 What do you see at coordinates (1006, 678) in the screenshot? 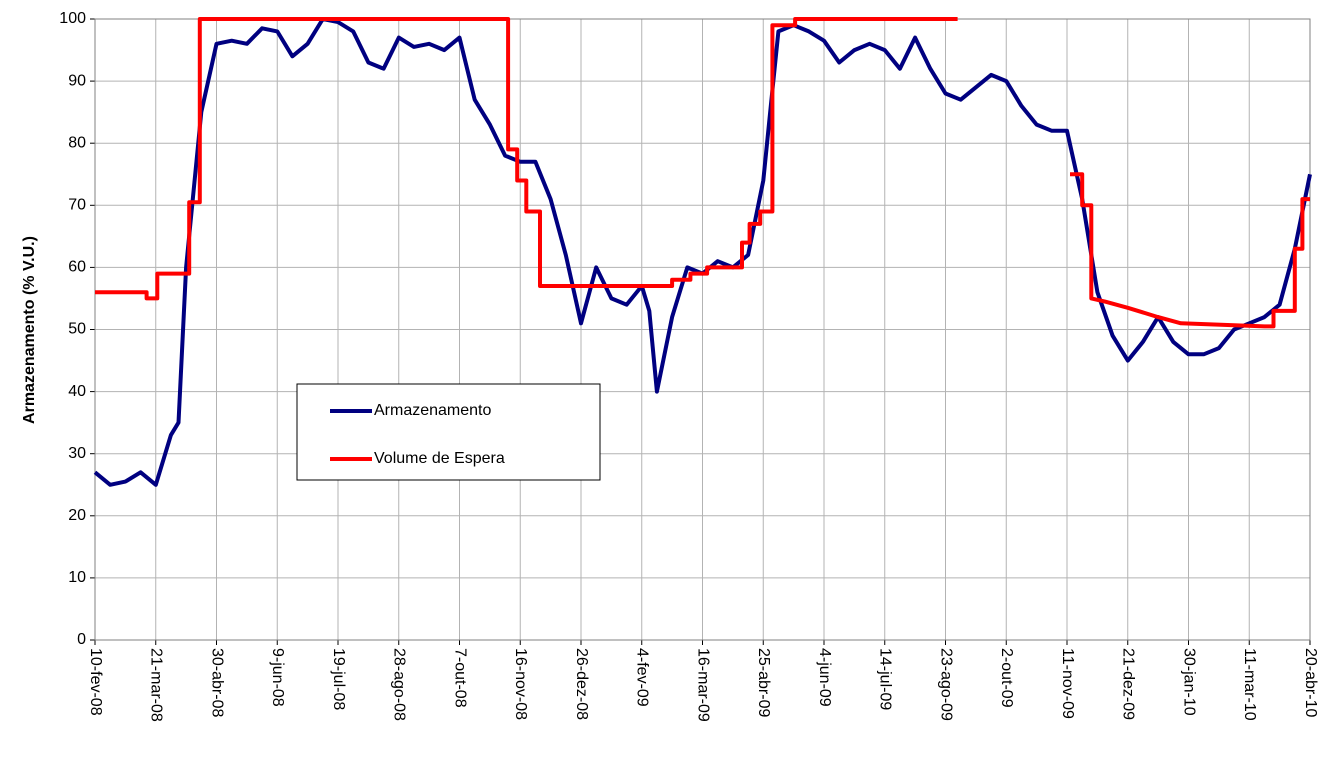
I see `x-tick-label: 2-out-09` at bounding box center [1006, 678].